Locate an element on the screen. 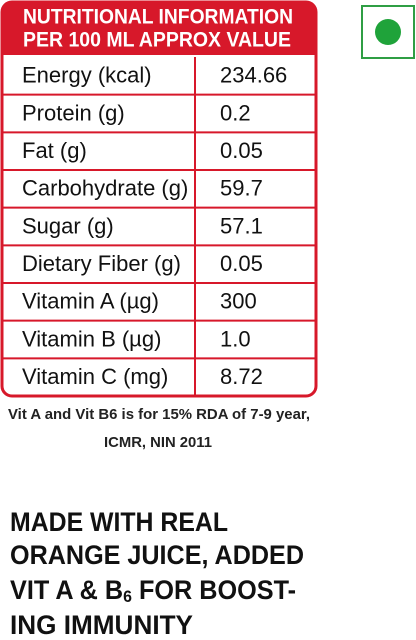  nutrient-name: Fat (g) is located at coordinates (54, 150).